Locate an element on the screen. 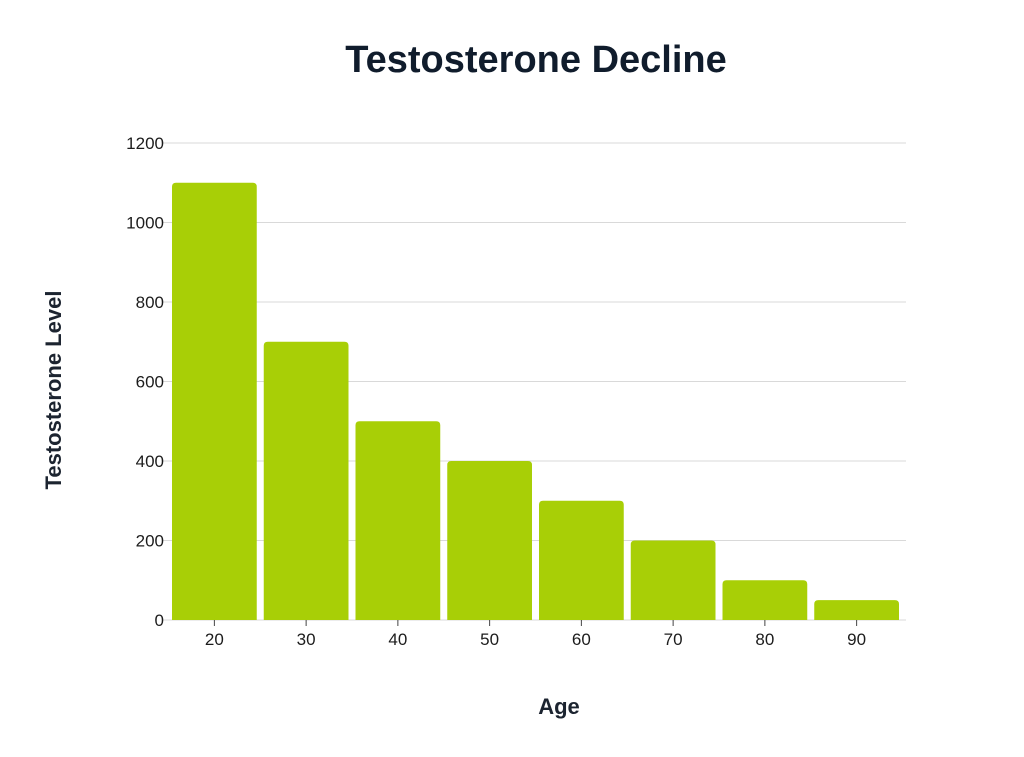  y-tick-label: 800 is located at coordinates (150, 302).